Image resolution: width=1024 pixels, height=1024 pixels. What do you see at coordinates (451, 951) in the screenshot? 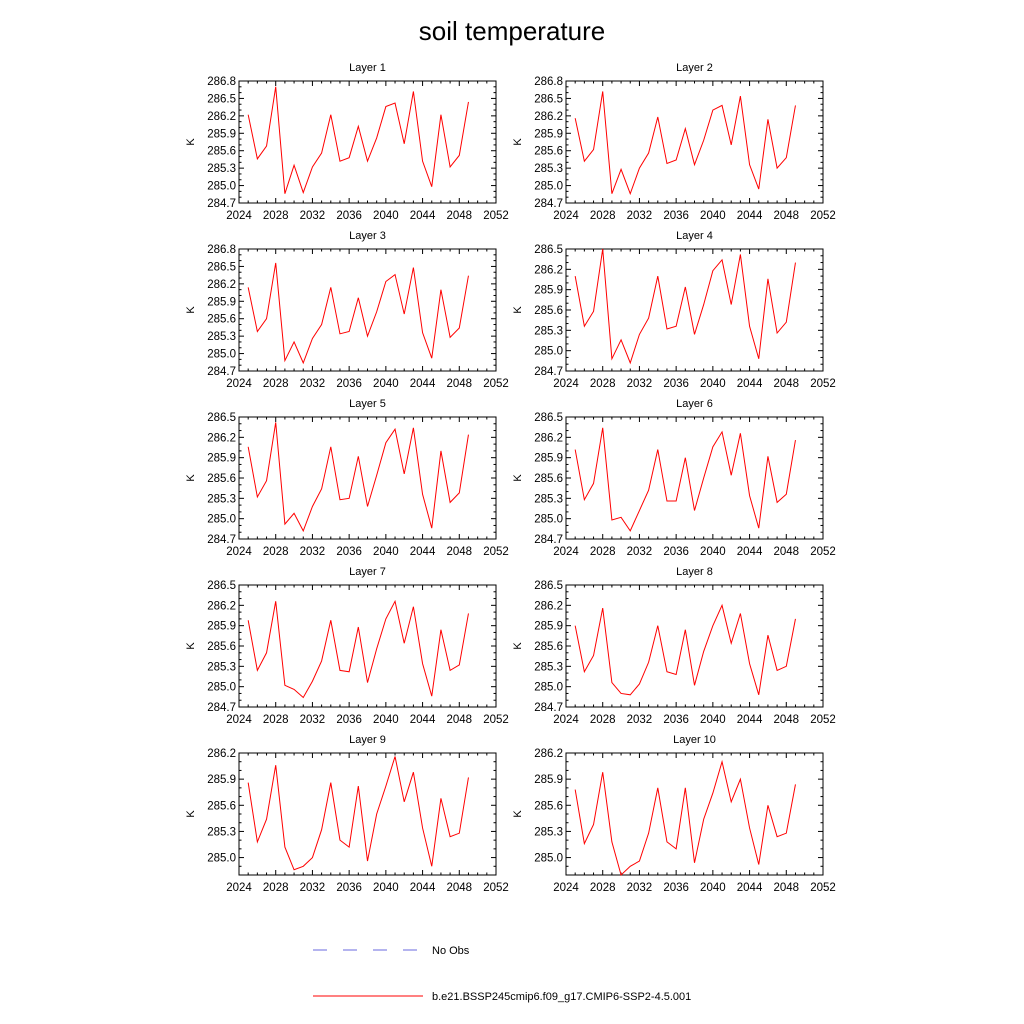
I see `legend-label-no-obs: No Obs` at bounding box center [451, 951].